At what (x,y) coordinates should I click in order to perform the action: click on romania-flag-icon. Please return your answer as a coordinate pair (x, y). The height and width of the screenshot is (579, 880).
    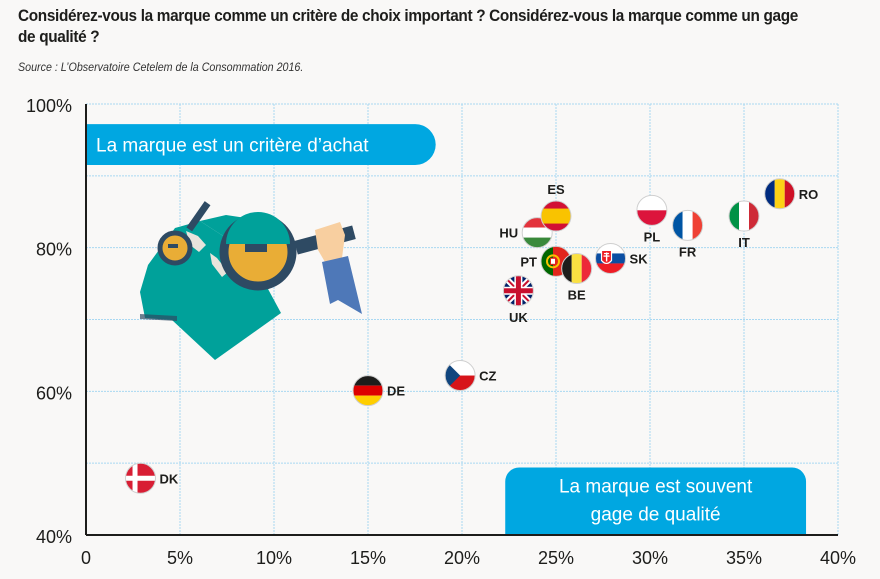
    Looking at the image, I should click on (779, 193).